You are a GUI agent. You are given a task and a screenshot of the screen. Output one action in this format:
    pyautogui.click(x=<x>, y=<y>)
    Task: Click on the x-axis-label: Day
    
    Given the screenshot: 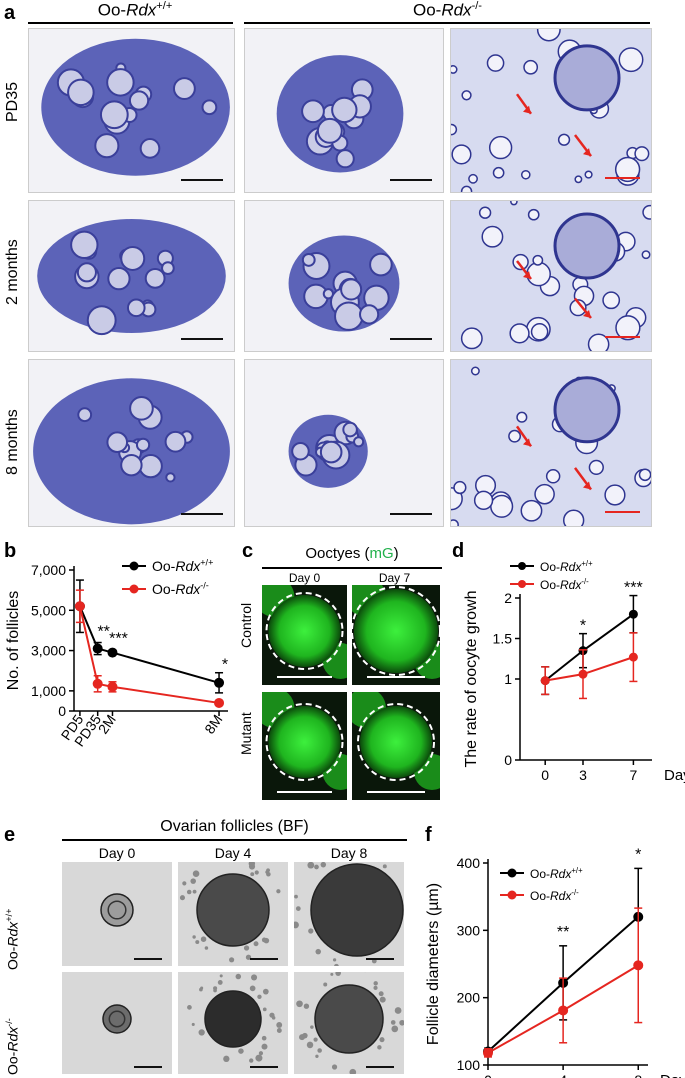 What is the action you would take?
    pyautogui.click(x=672, y=1075)
    